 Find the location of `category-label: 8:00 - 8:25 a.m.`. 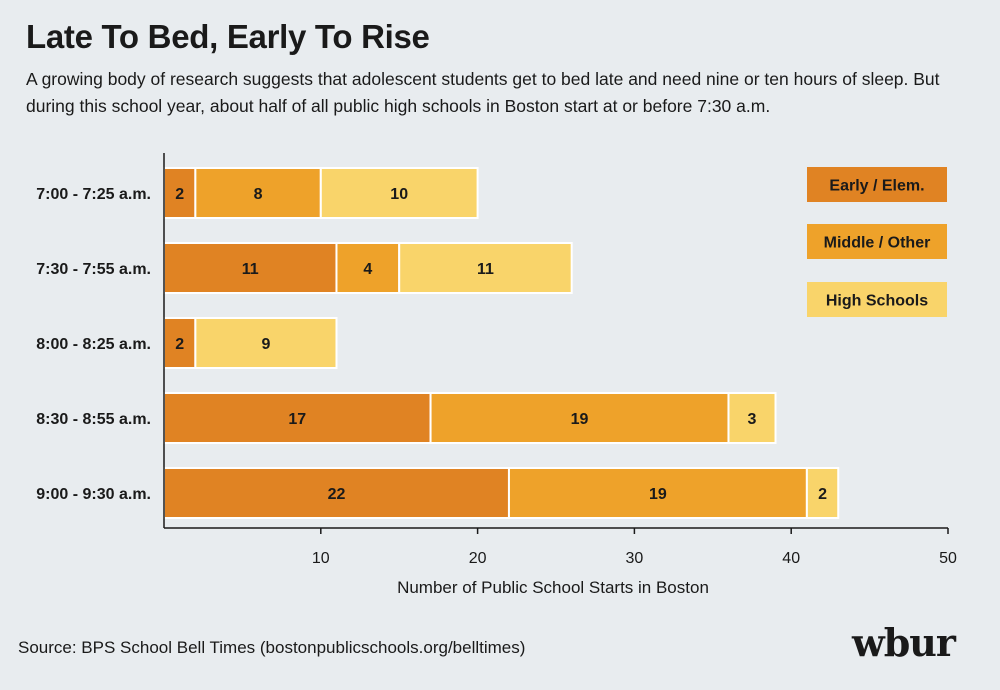

category-label: 8:00 - 8:25 a.m. is located at coordinates (93, 344).